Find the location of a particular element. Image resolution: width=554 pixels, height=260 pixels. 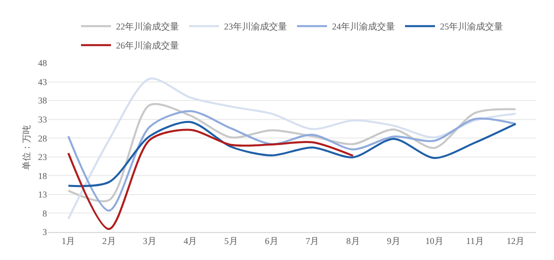

legend-label: 22年川渝成交量 is located at coordinates (147, 27).